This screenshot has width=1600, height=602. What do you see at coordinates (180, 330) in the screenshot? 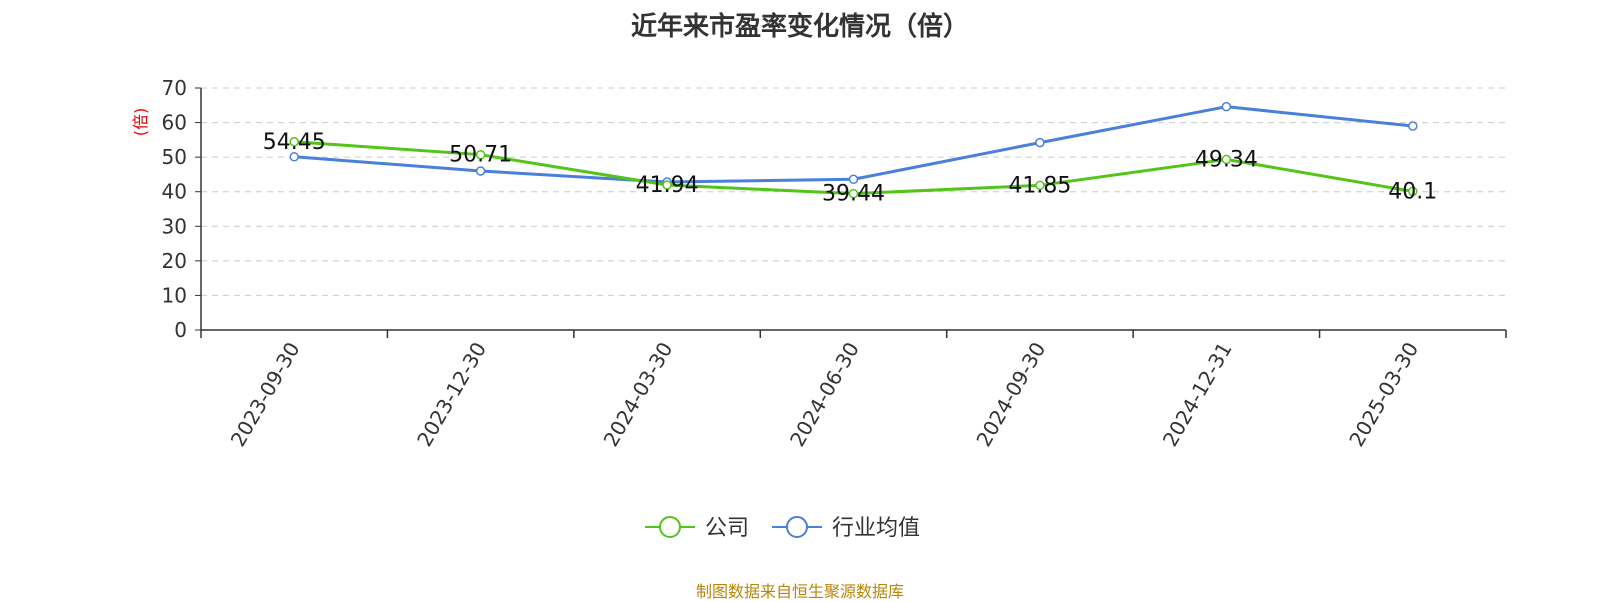
I see `y-tick-label: 0` at bounding box center [180, 330].